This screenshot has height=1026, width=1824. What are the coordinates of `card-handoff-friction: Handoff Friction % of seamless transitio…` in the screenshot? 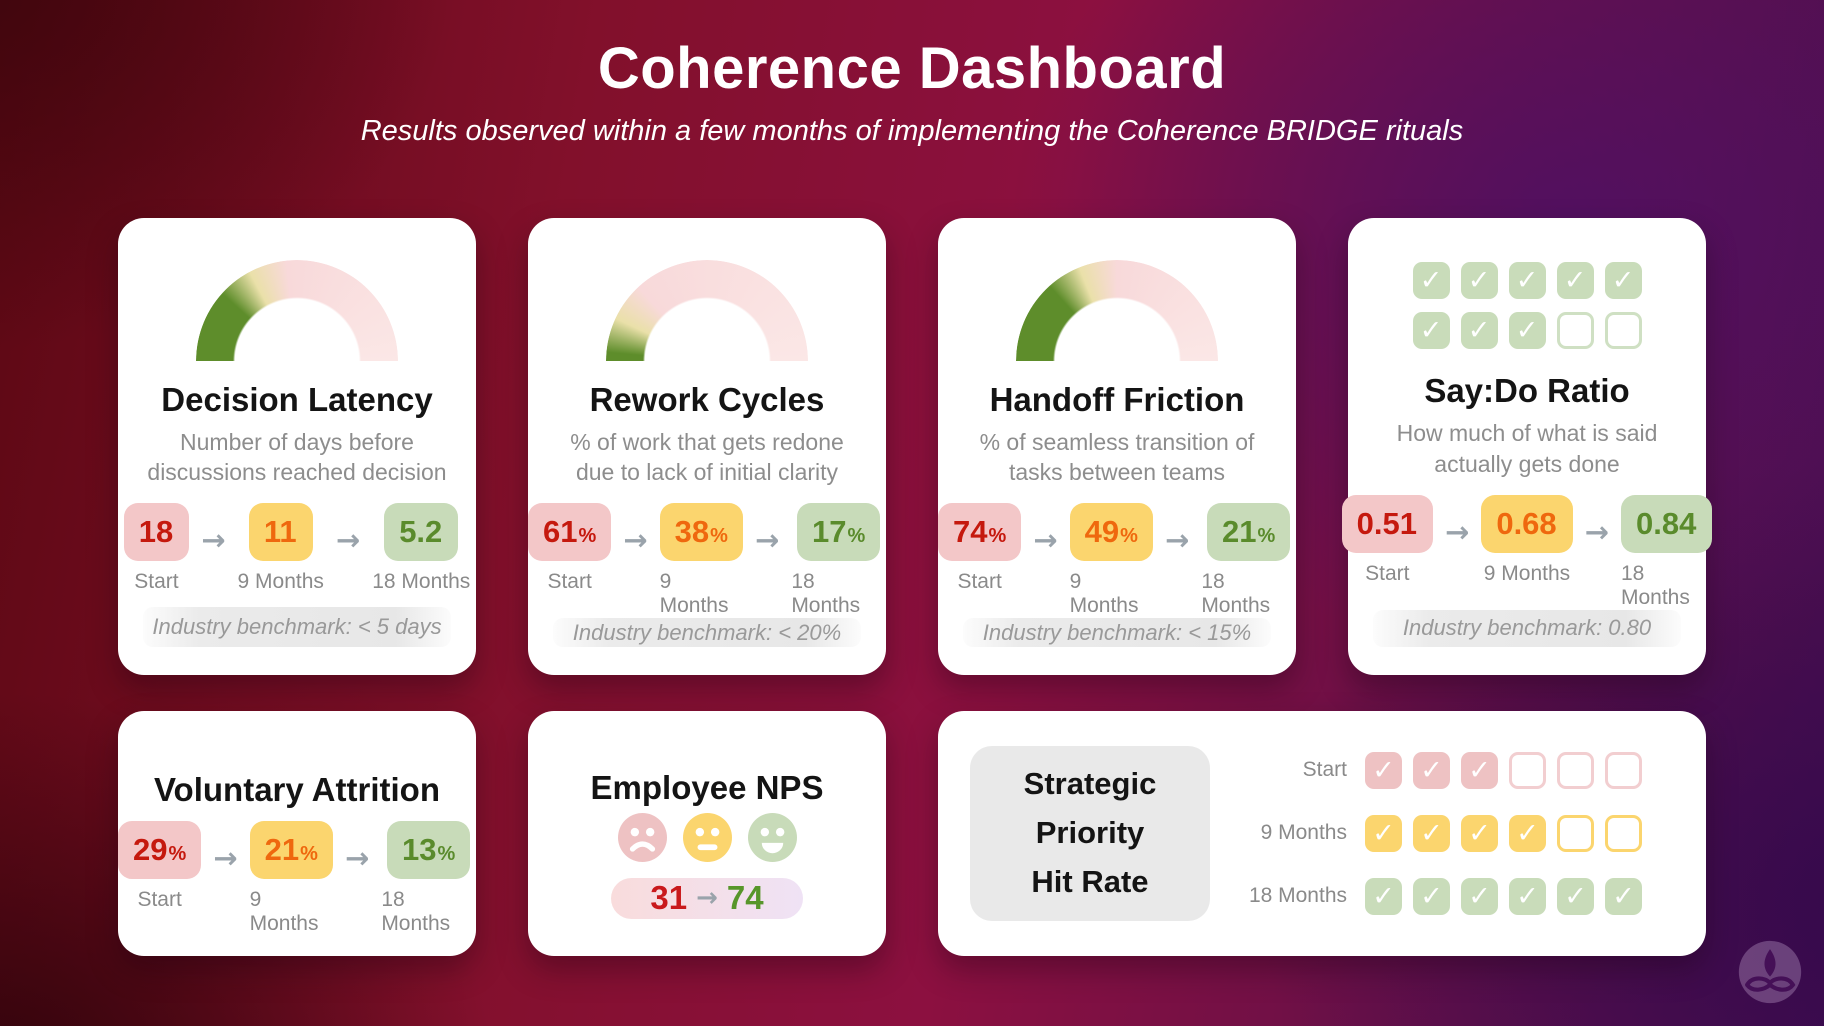 It's located at (1117, 446).